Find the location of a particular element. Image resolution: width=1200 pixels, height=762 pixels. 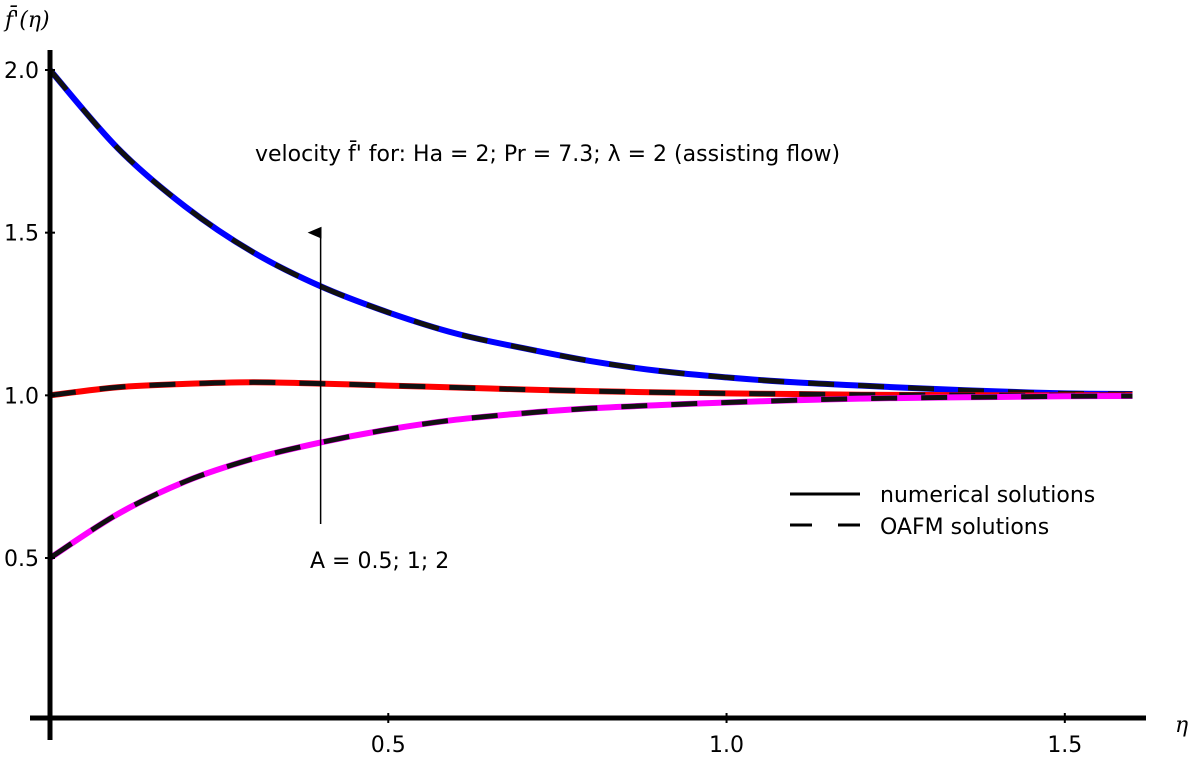

x-axis-label: η is located at coordinates (1181, 725).